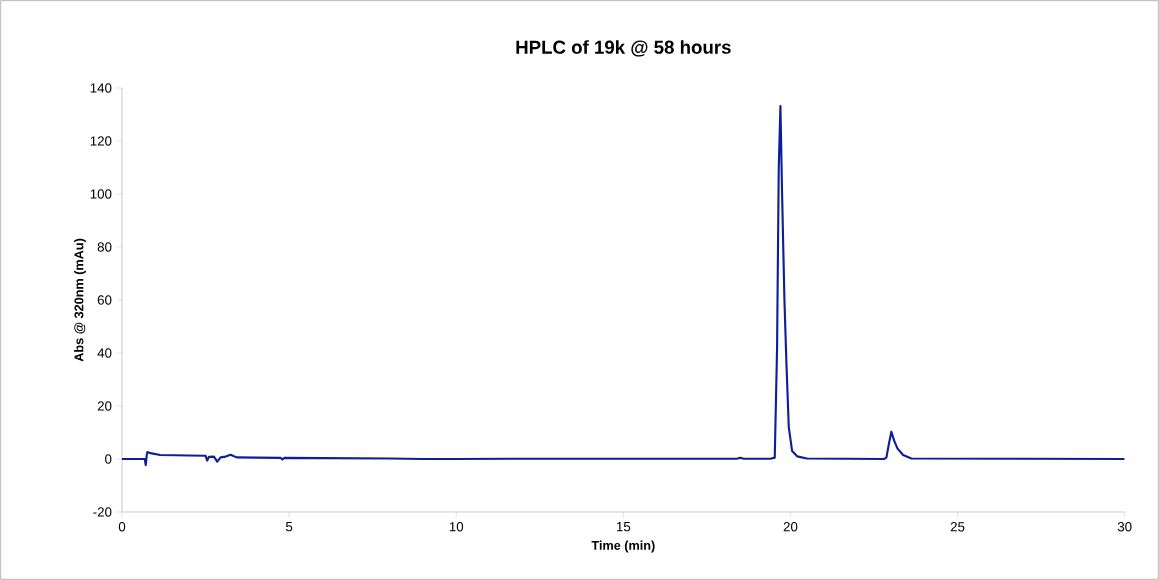 Image resolution: width=1159 pixels, height=580 pixels. I want to click on y-tick-label: 60, so click(104, 300).